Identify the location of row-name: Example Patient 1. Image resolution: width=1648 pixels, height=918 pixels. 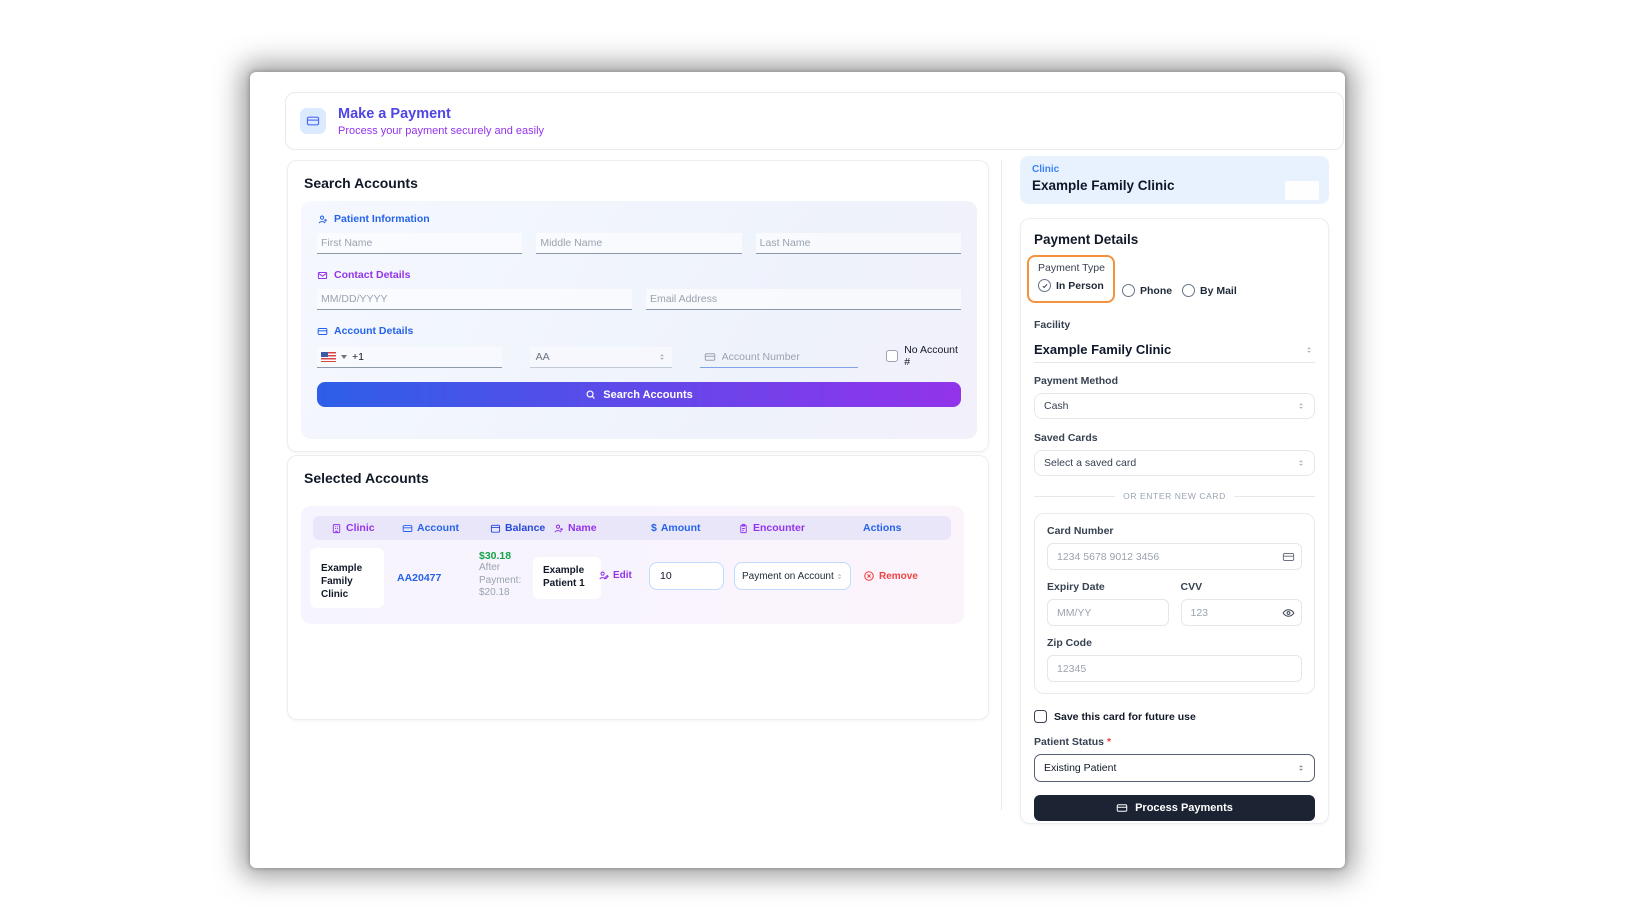
(564, 577).